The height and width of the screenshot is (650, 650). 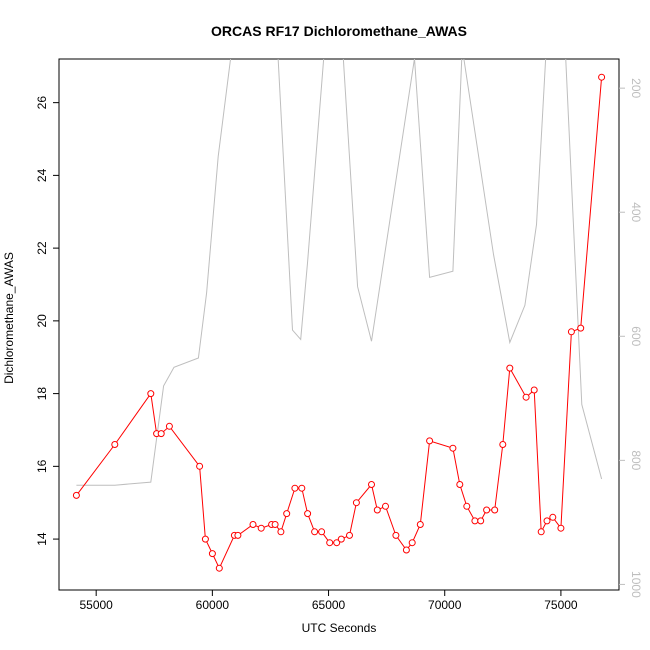 What do you see at coordinates (42, 248) in the screenshot?
I see `y-tick-label: 22` at bounding box center [42, 248].